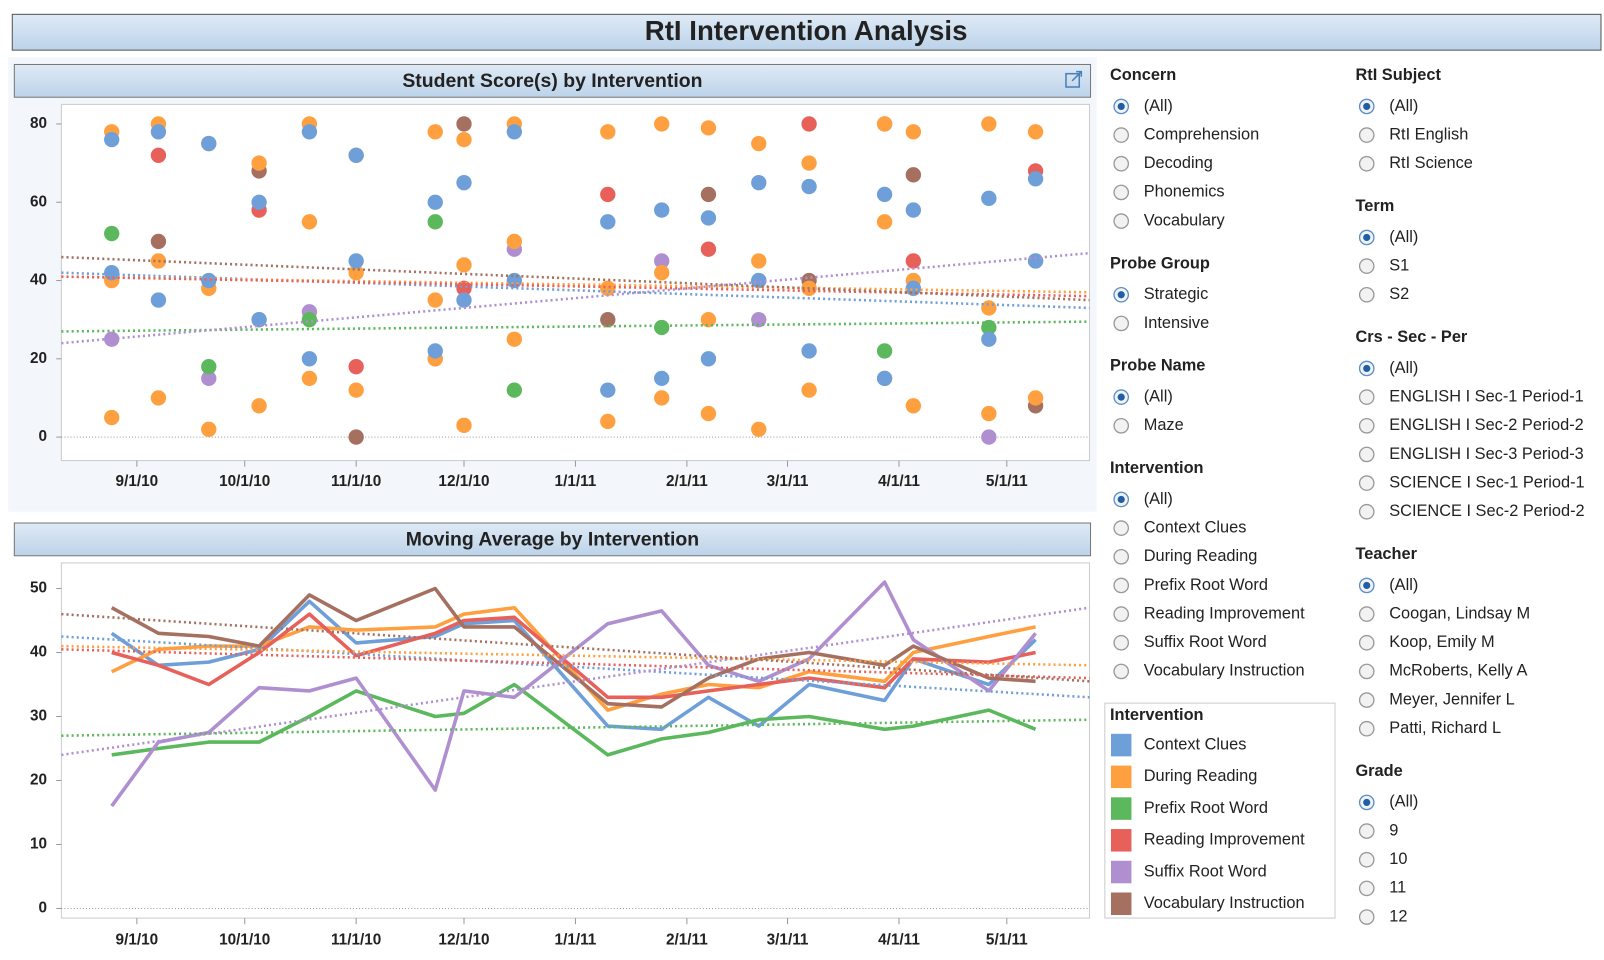  Describe the element at coordinates (1205, 871) in the screenshot. I see `legend-label: Suffix Root Word` at that location.